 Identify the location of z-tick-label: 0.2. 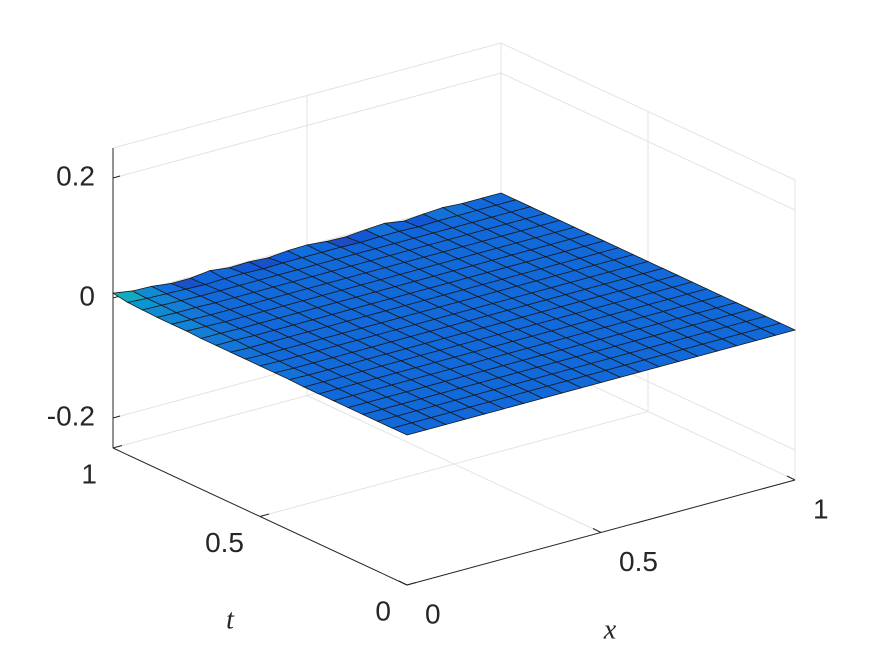
(75, 175).